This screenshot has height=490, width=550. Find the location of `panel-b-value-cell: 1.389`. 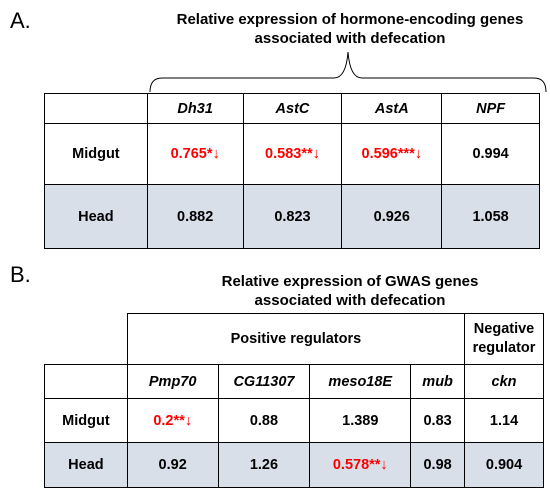

panel-b-value-cell: 1.389 is located at coordinates (360, 420).